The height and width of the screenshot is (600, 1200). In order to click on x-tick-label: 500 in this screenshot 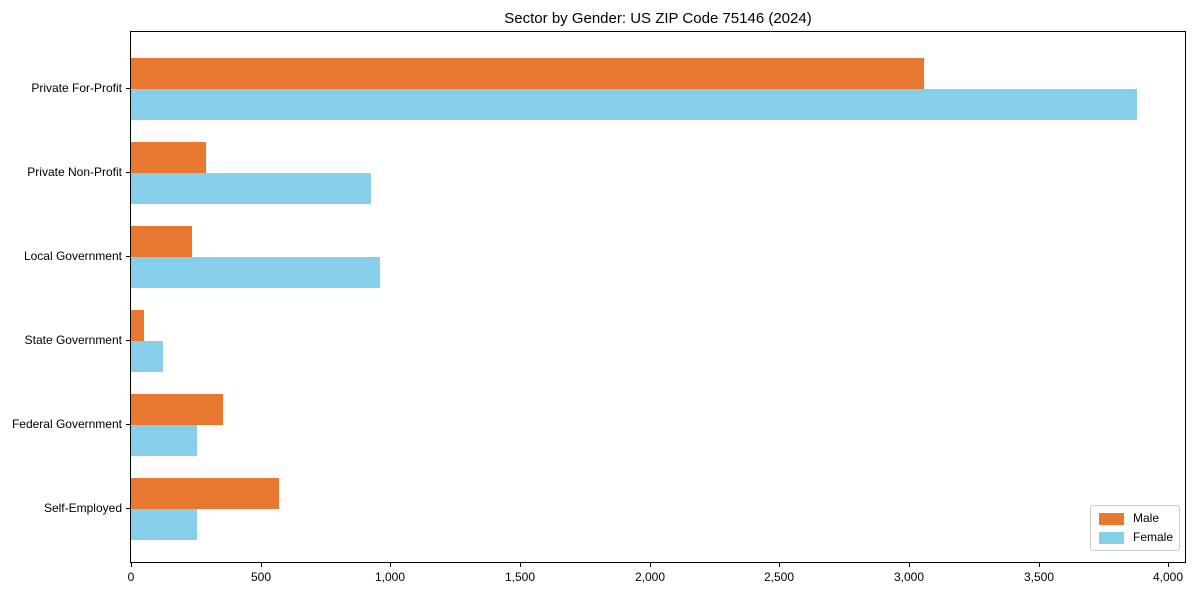, I will do `click(261, 577)`.